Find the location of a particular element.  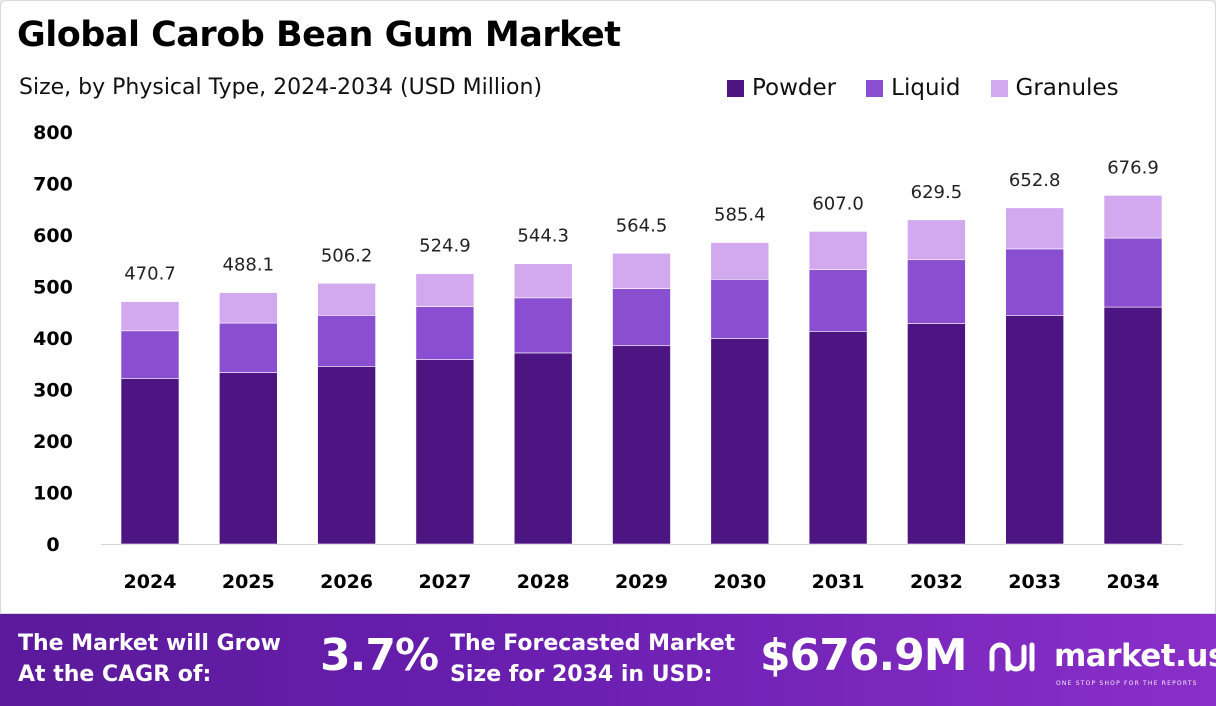

legend-swatch-granules is located at coordinates (999, 88).